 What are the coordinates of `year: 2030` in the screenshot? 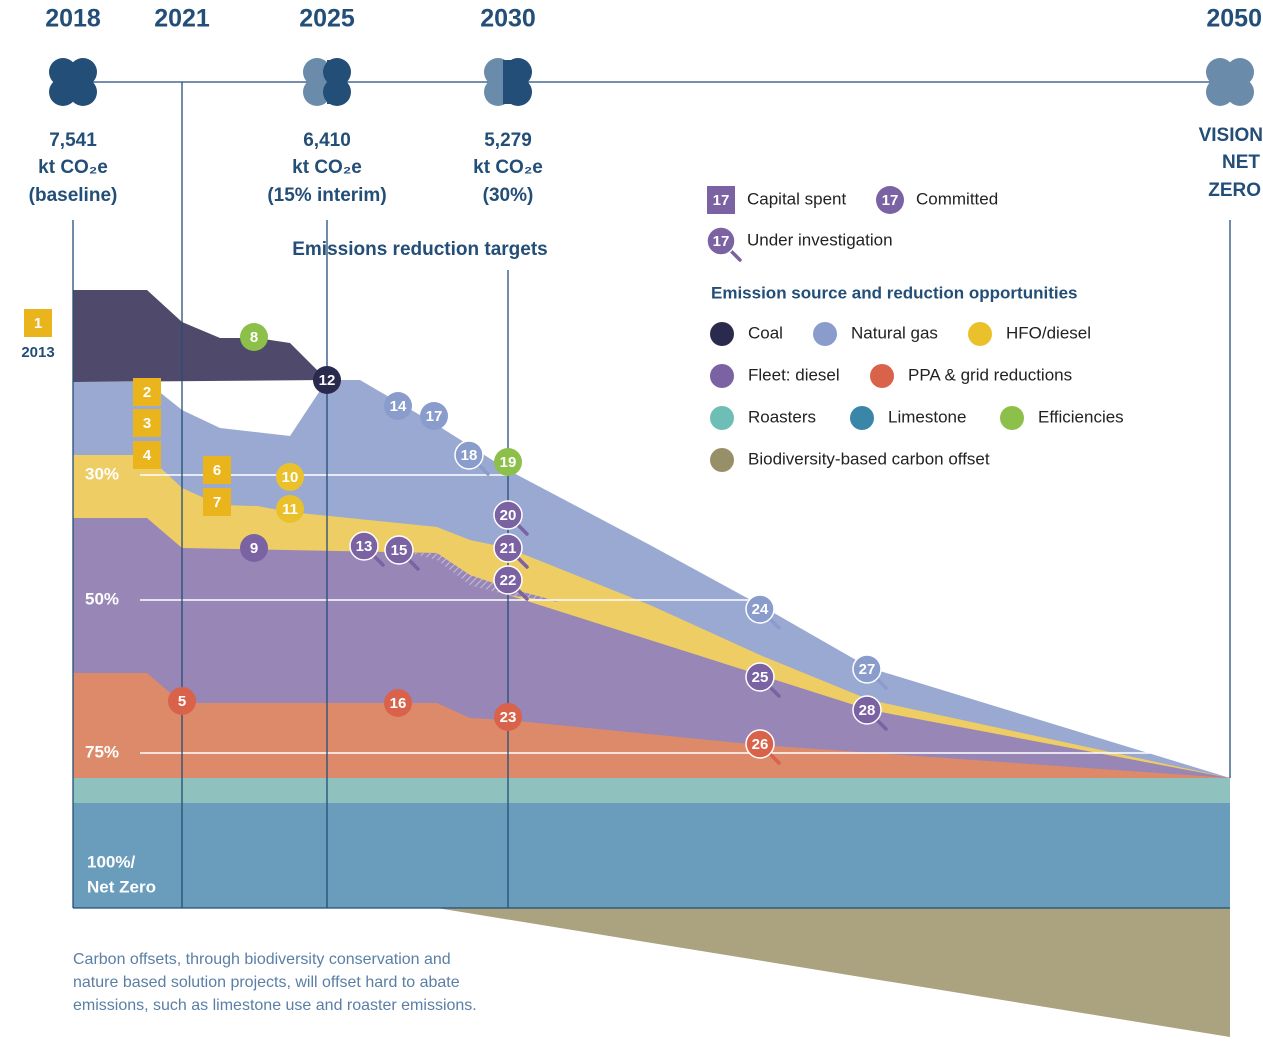 It's located at (508, 19).